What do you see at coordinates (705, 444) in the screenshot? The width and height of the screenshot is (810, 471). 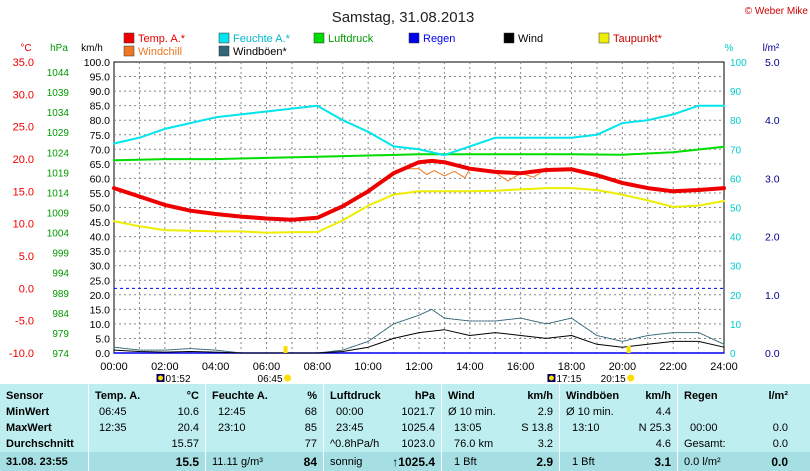 I see `rain-total-label: Gesamt:` at bounding box center [705, 444].